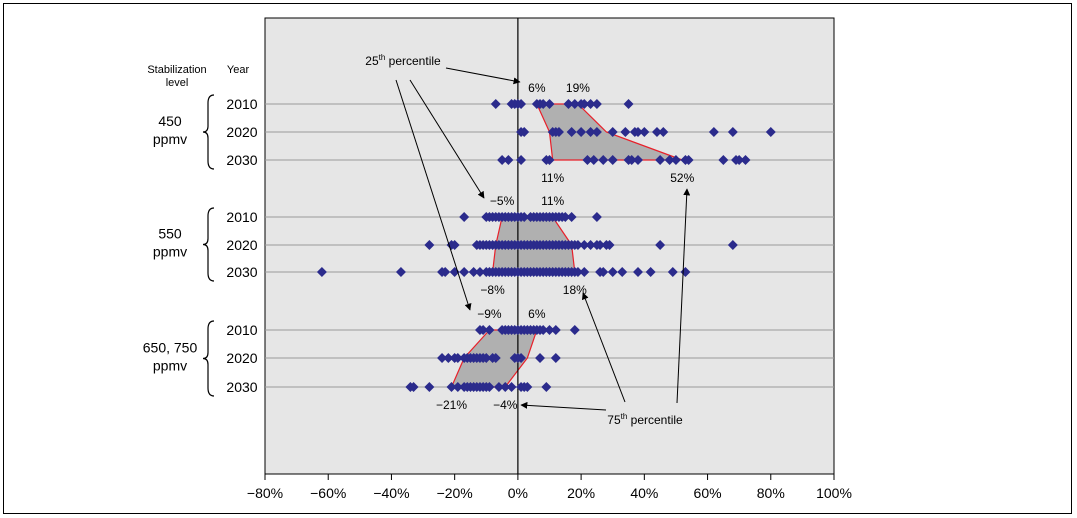 The image size is (1077, 518). I want to click on percentile-value-label: 6%, so click(537, 88).